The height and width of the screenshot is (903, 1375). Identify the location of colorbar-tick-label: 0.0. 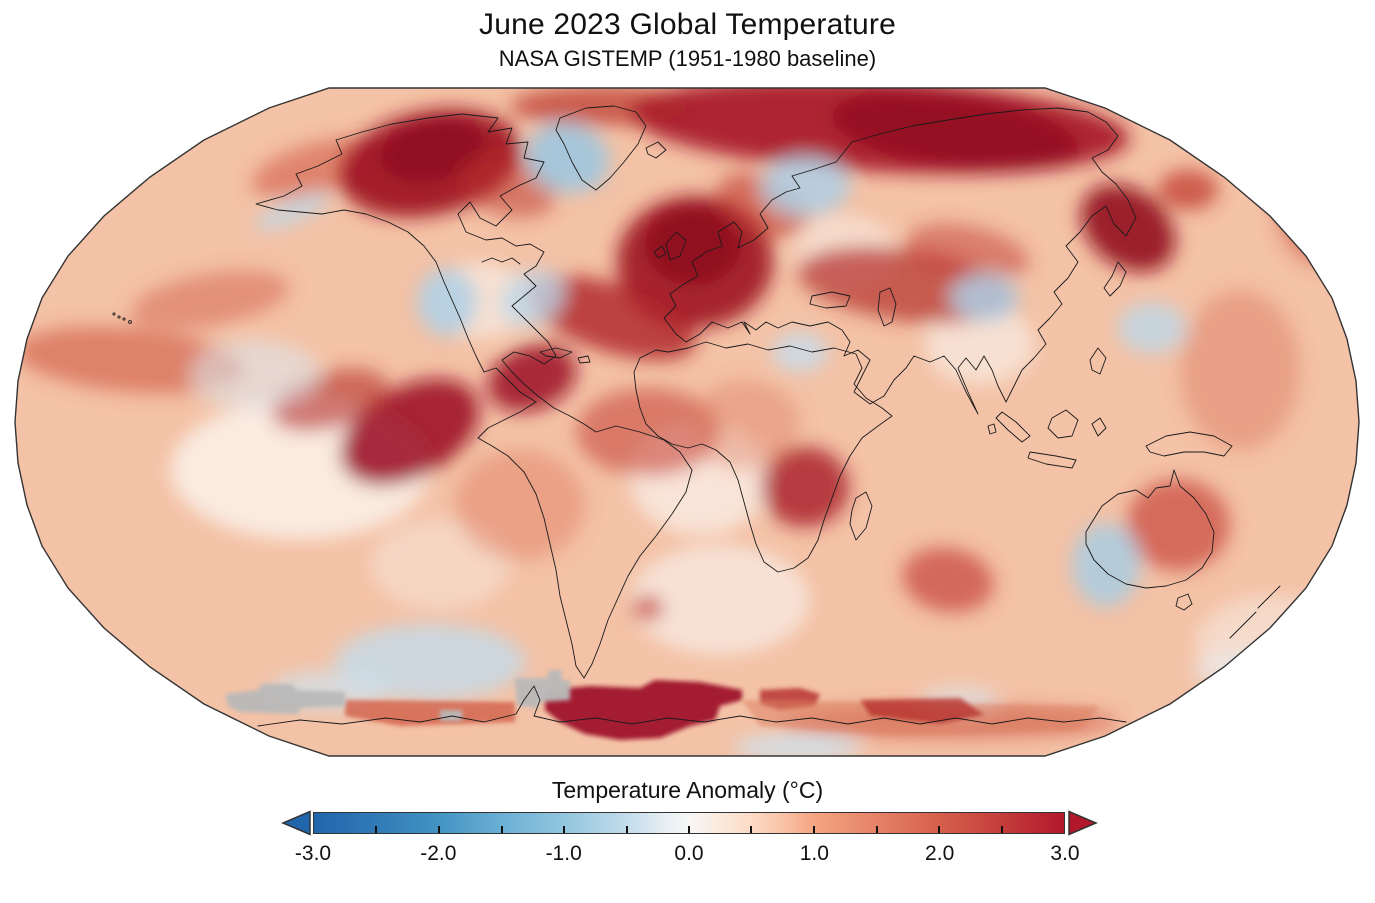
(689, 853).